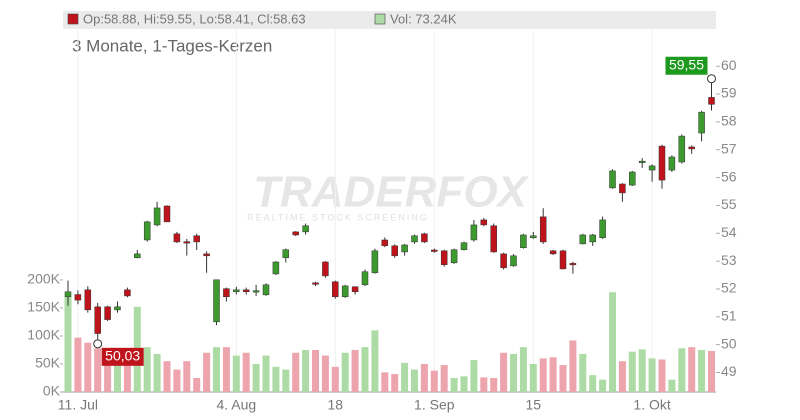 The width and height of the screenshot is (800, 420). I want to click on y-tick-label: 49, so click(729, 371).